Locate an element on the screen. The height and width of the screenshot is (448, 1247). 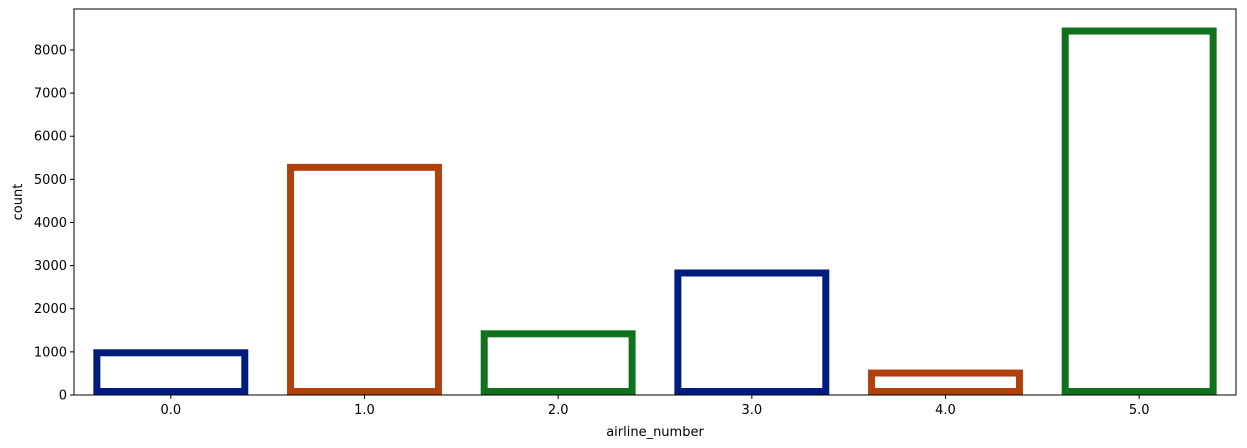
bar-5.0 is located at coordinates (1139, 211).